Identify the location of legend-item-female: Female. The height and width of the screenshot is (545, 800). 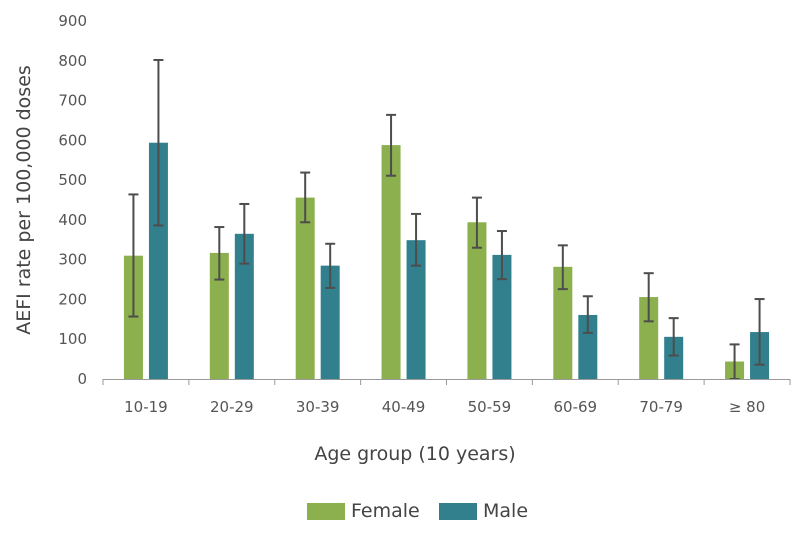
(363, 511).